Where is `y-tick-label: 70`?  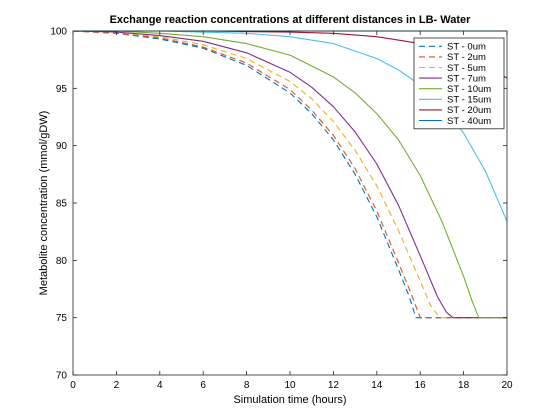
y-tick-label: 70 is located at coordinates (62, 376).